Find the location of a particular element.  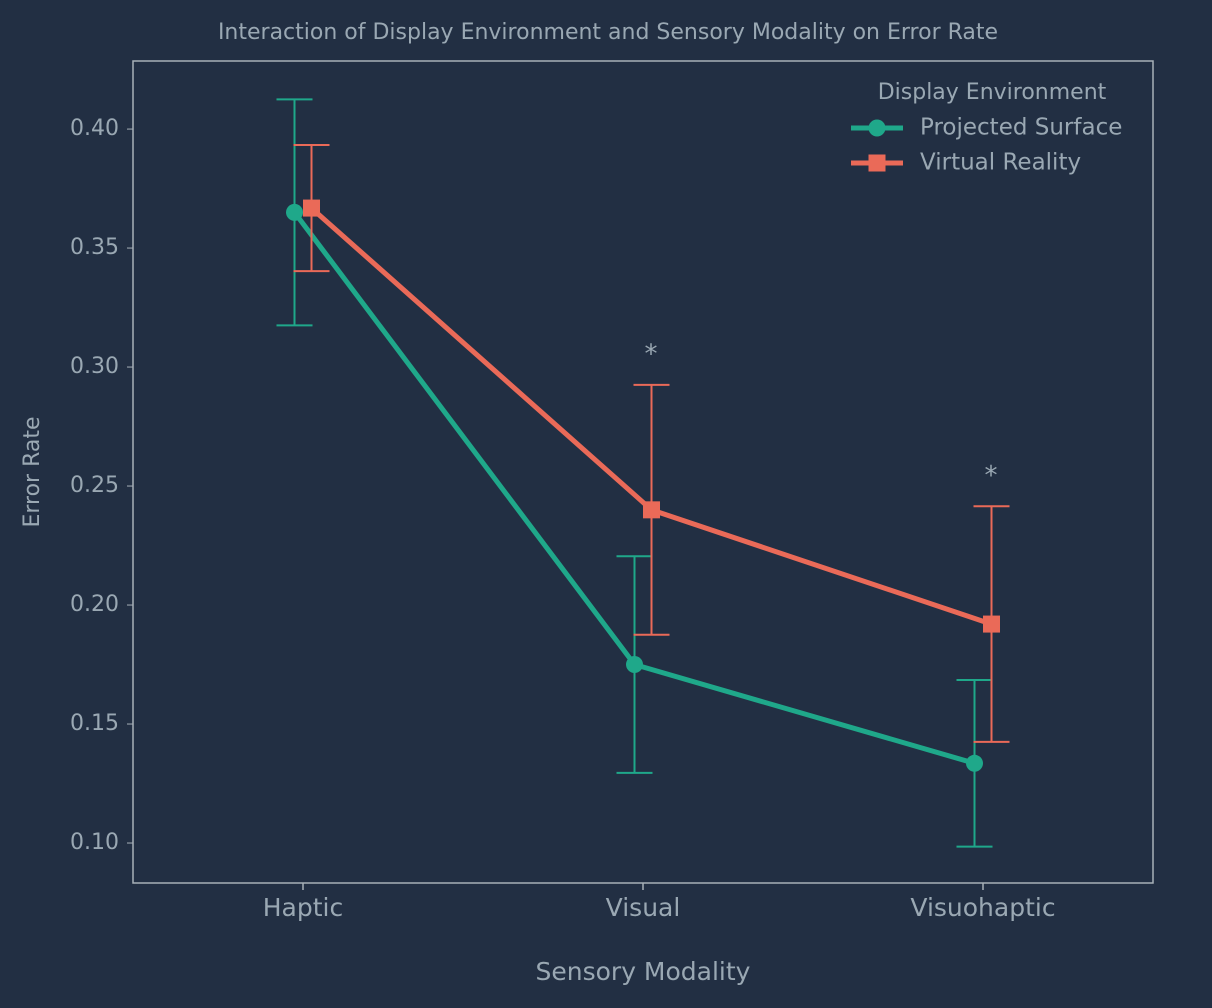

y-axis-label: Error Rate is located at coordinates (32, 471).